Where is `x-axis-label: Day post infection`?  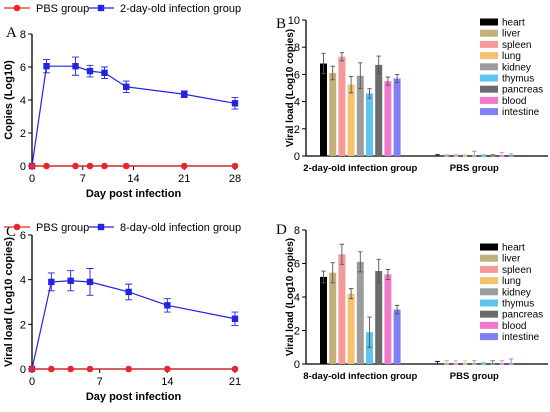 x-axis-label: Day post infection is located at coordinates (134, 194).